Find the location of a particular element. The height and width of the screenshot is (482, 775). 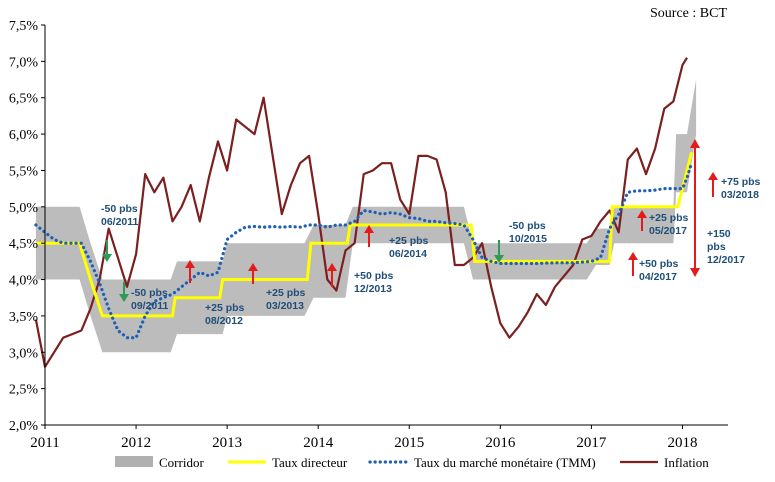

y-tick-label: 5,5% is located at coordinates (24, 171).